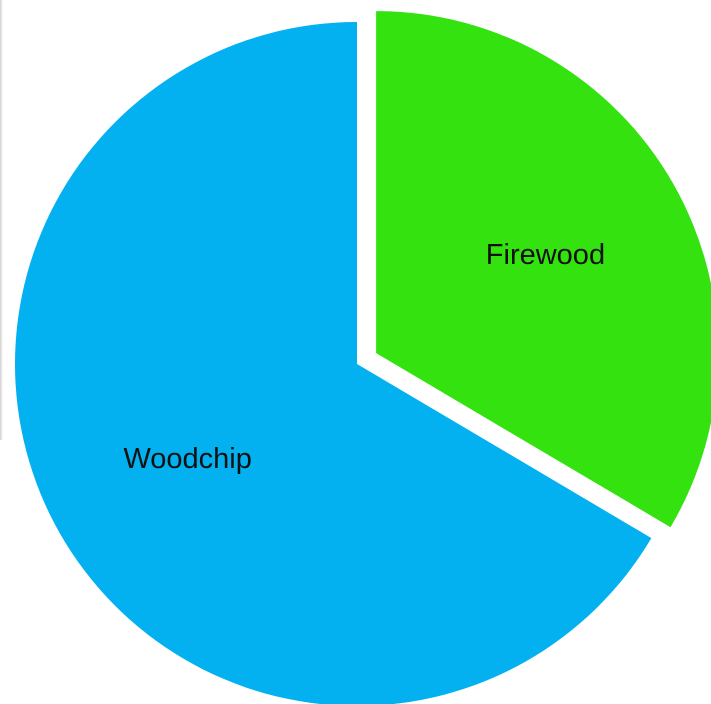 Image resolution: width=711 pixels, height=704 pixels. Describe the element at coordinates (1, 220) in the screenshot. I see `left-edge-shadow` at that location.